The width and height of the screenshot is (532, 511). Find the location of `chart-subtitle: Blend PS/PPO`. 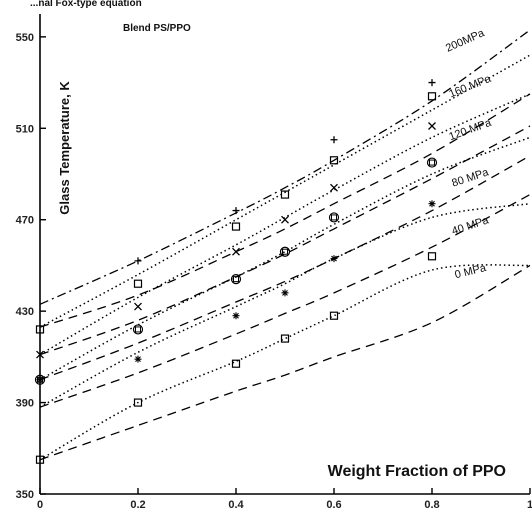

chart-subtitle: Blend PS/PPO is located at coordinates (157, 28).